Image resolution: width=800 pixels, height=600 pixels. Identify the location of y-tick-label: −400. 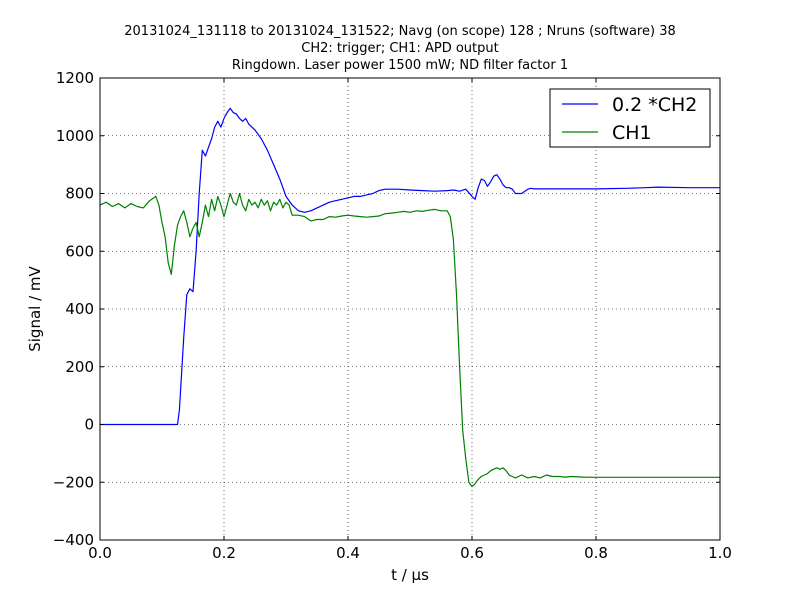
(73, 540).